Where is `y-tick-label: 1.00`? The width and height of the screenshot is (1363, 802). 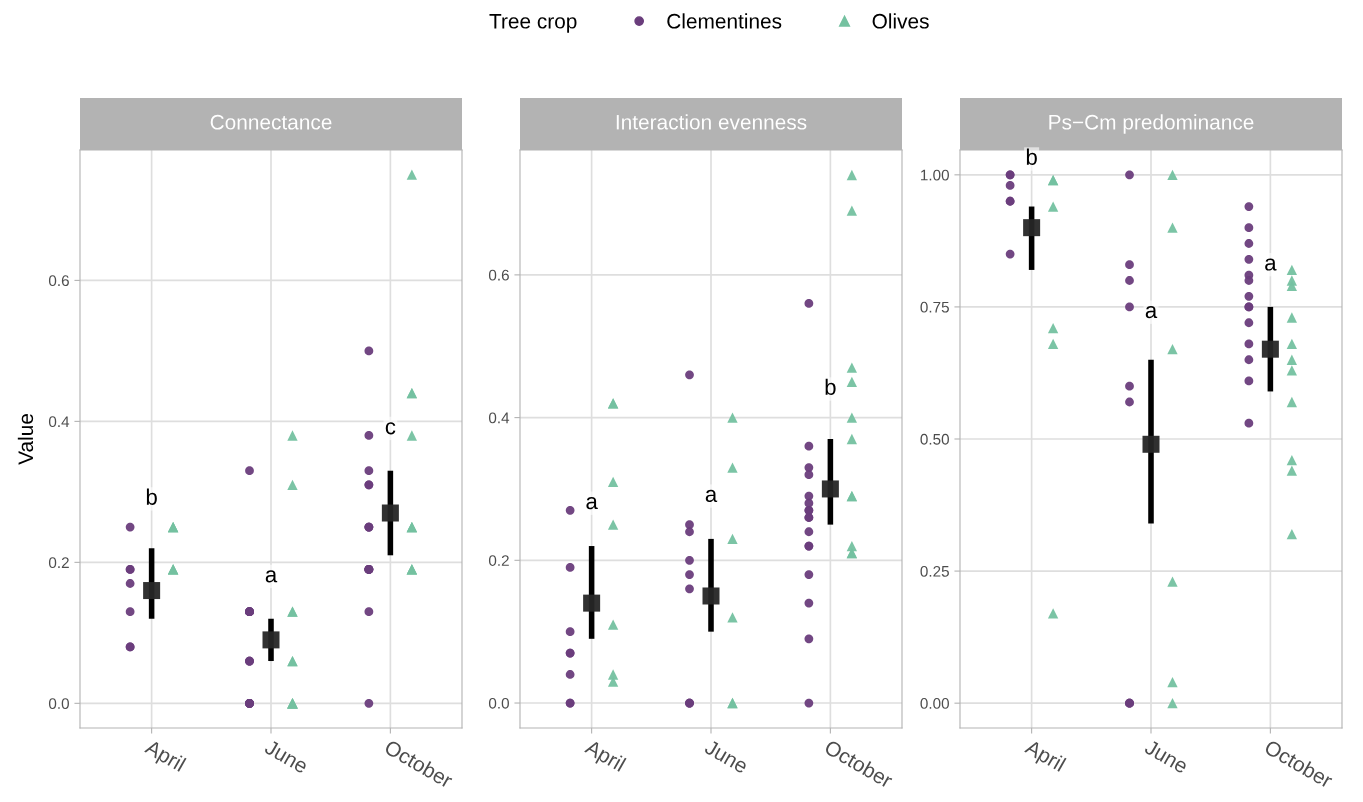 y-tick-label: 1.00 is located at coordinates (935, 175).